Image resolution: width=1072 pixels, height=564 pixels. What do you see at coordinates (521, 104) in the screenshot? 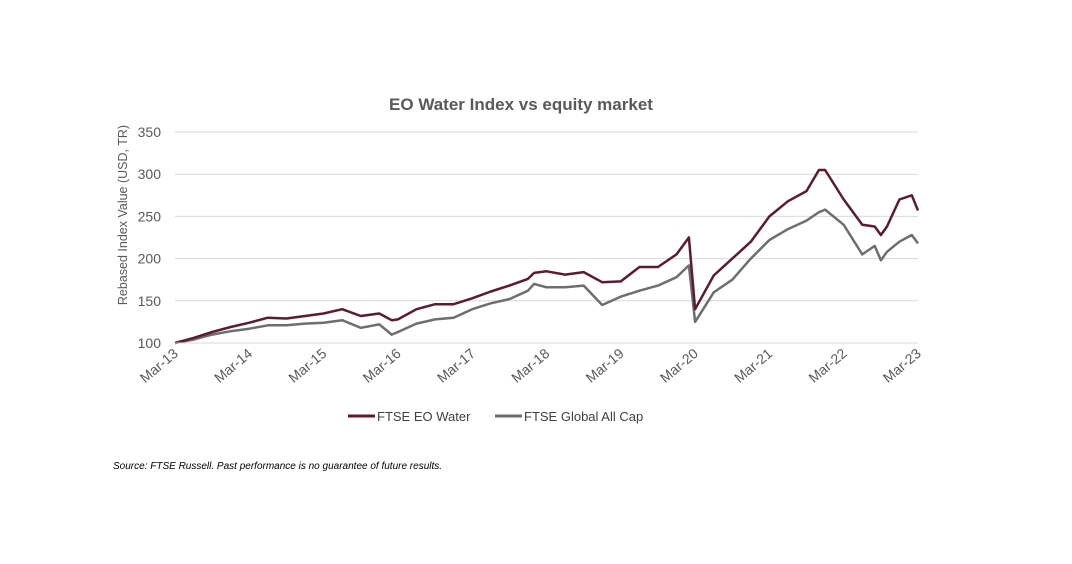
I see `chart-title: EO Water Index vs equity market` at bounding box center [521, 104].